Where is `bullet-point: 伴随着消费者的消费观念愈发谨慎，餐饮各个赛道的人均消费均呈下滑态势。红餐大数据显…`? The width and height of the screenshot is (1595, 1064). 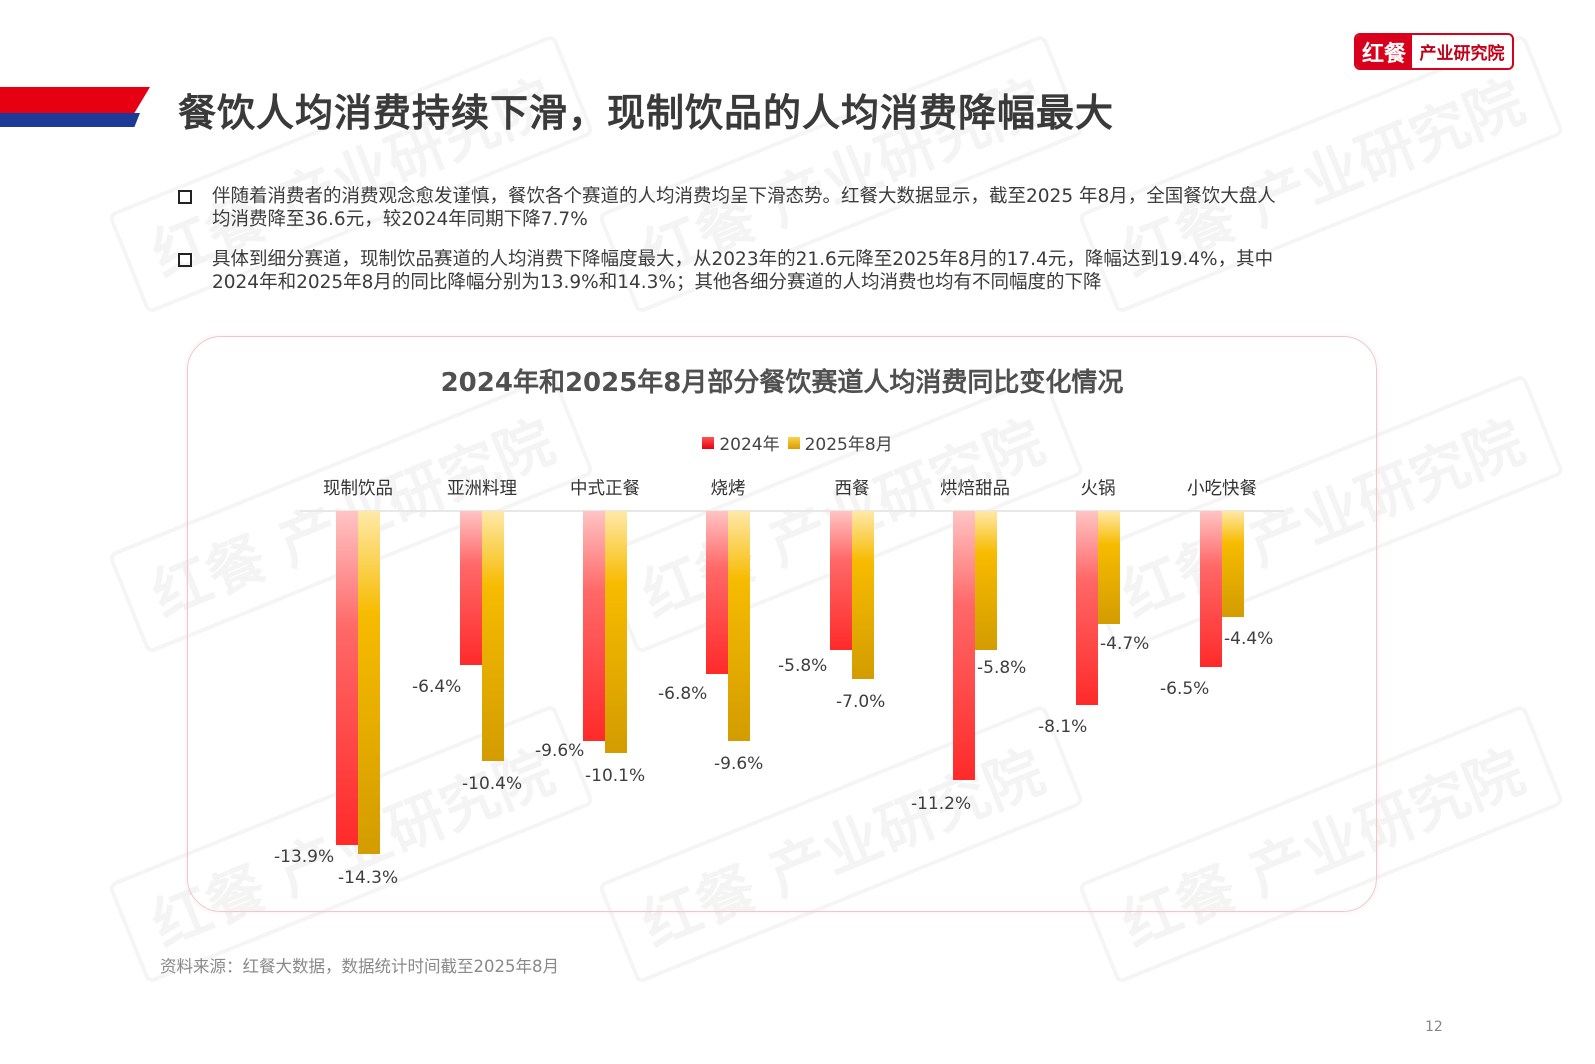
bullet-point: 伴随着消费者的消费观念愈发谨慎，餐饮各个赛道的人均消费均呈下滑态势。红餐大数据显… is located at coordinates (793, 208).